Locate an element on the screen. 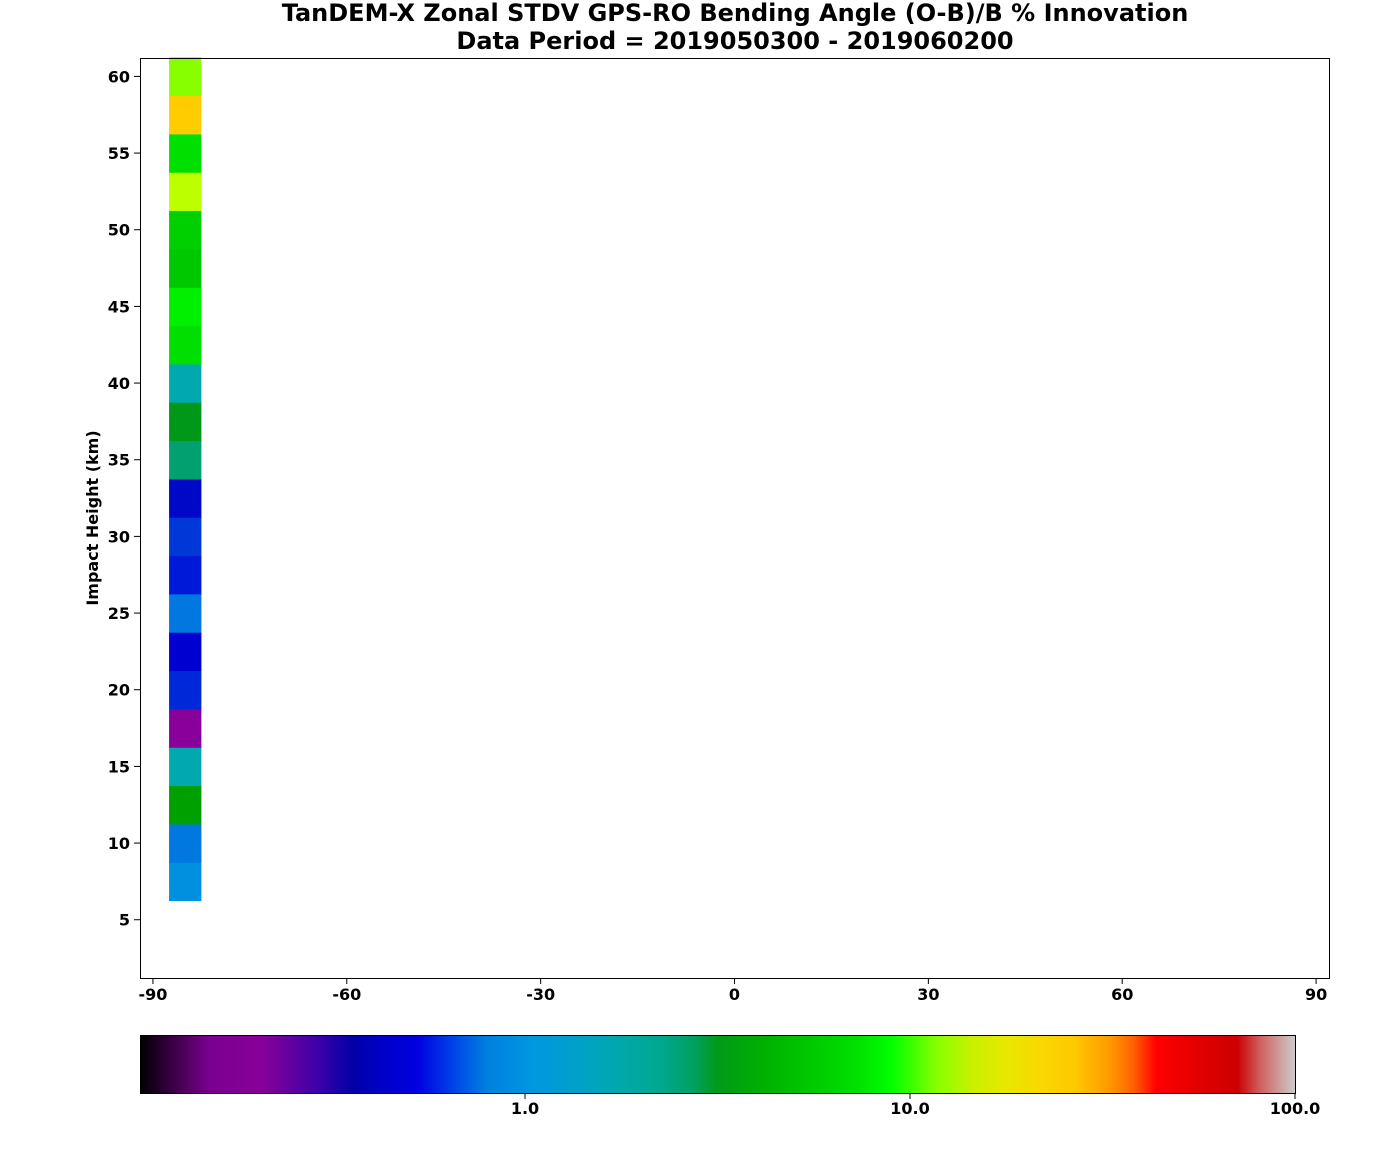 The image size is (1400, 1150). y-tick-label-4: 25 is located at coordinates (119, 613).